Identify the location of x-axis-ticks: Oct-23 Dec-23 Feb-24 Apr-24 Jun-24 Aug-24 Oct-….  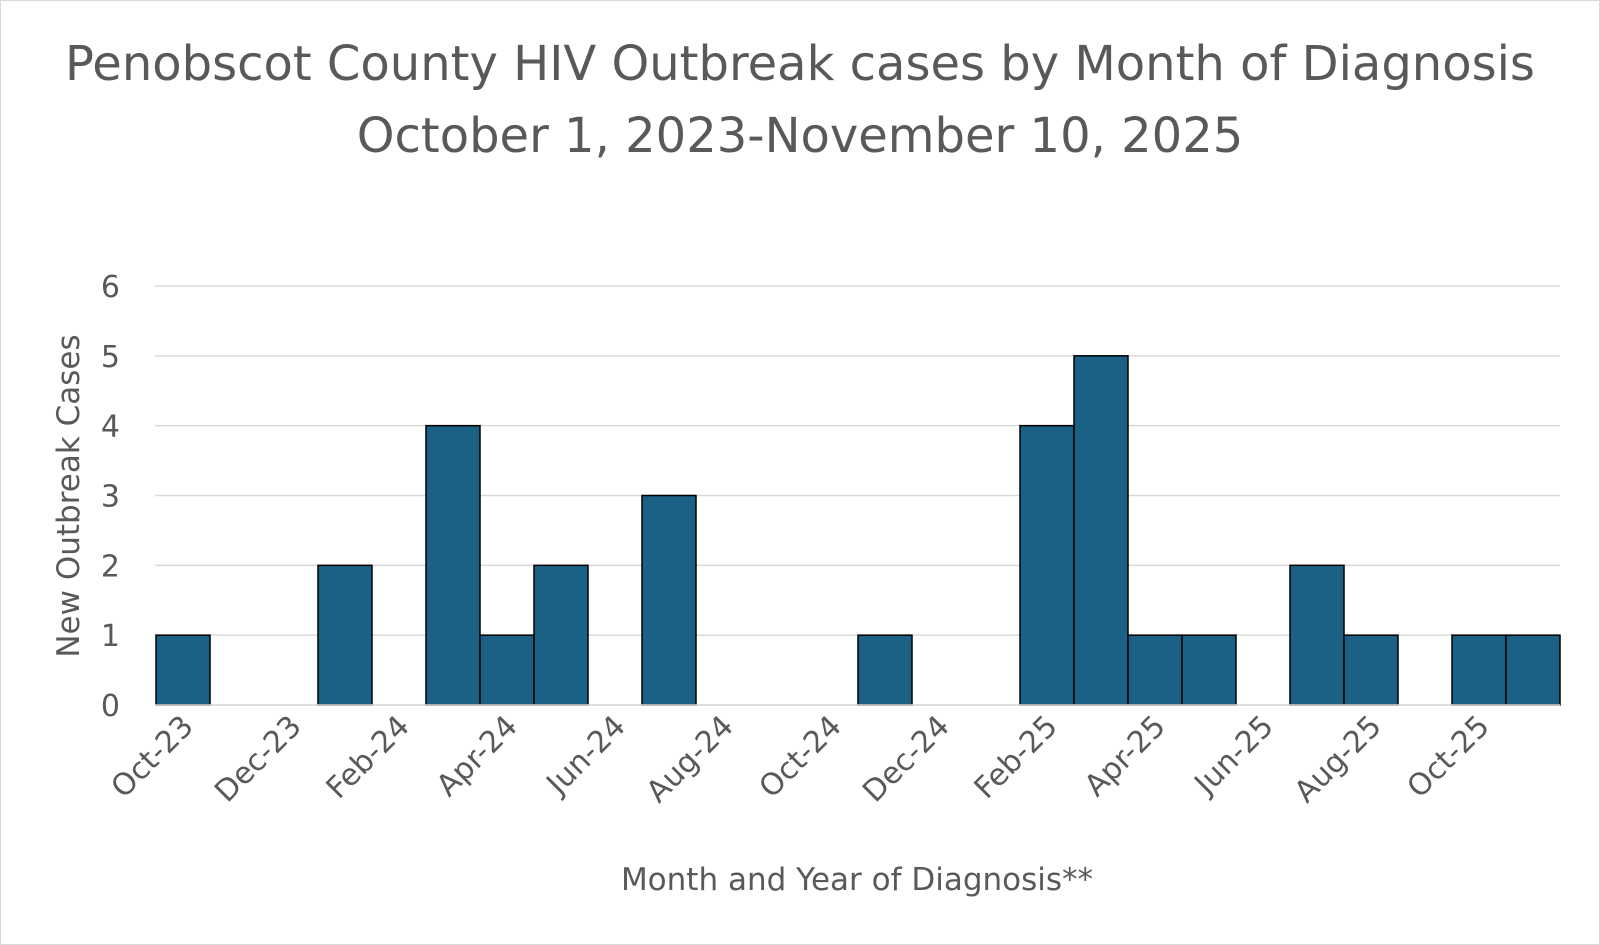
(801, 759).